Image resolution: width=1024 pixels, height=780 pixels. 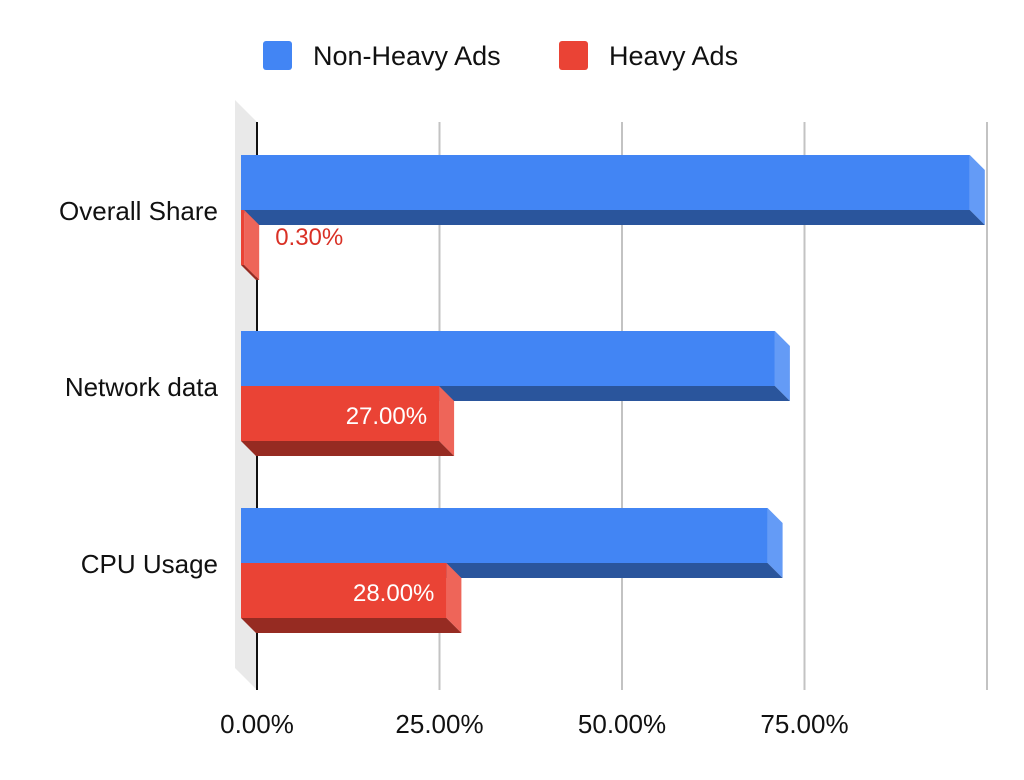 I want to click on data-label: 27.00%, so click(x=386, y=416).